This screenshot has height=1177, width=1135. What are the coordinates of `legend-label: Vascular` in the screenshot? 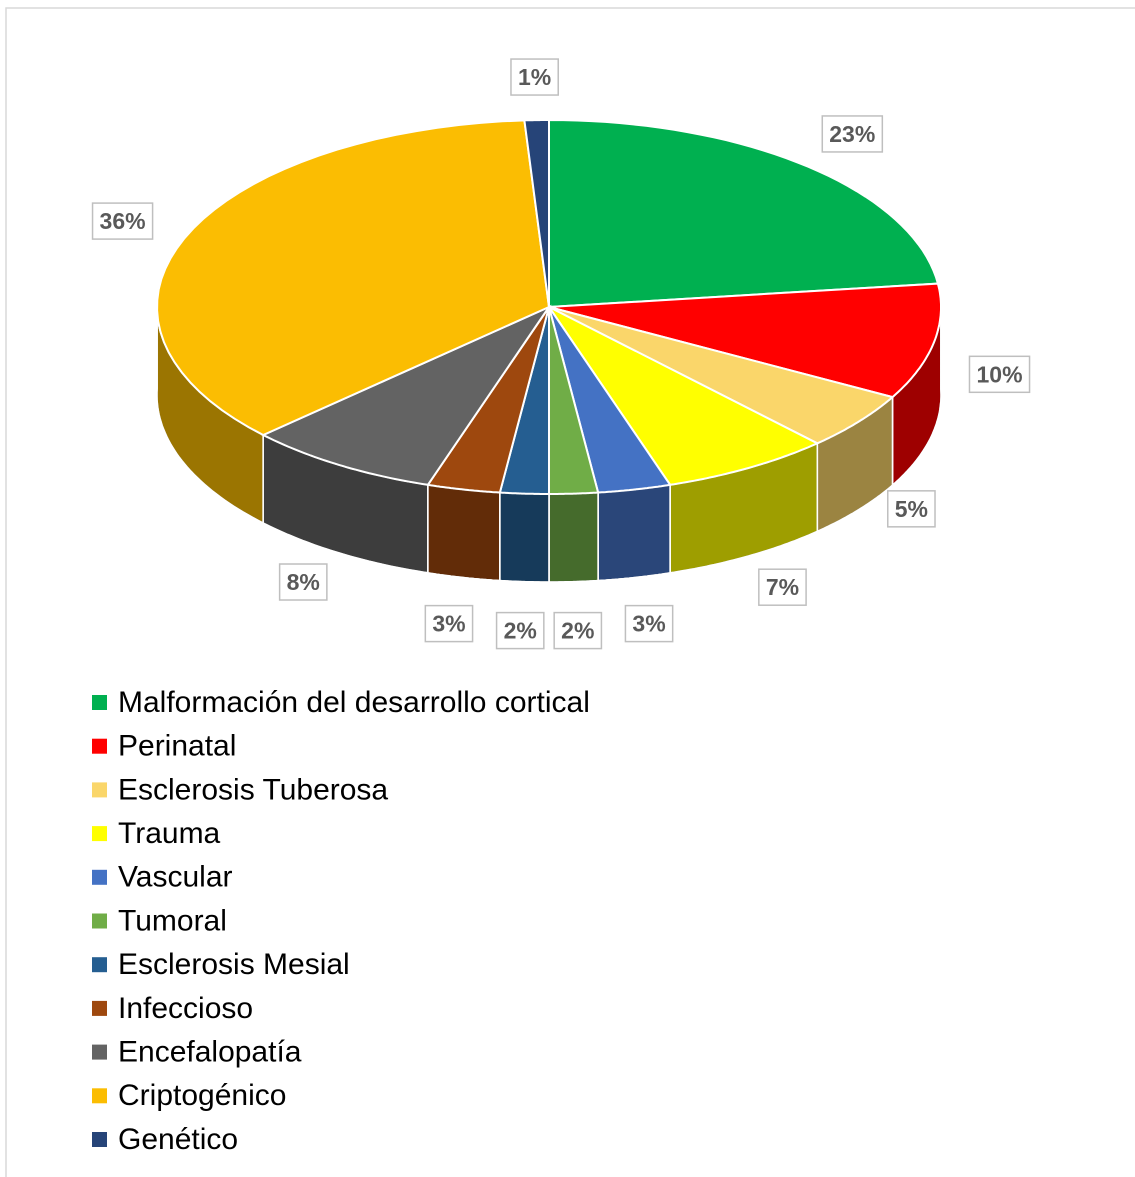 It's located at (175, 877).